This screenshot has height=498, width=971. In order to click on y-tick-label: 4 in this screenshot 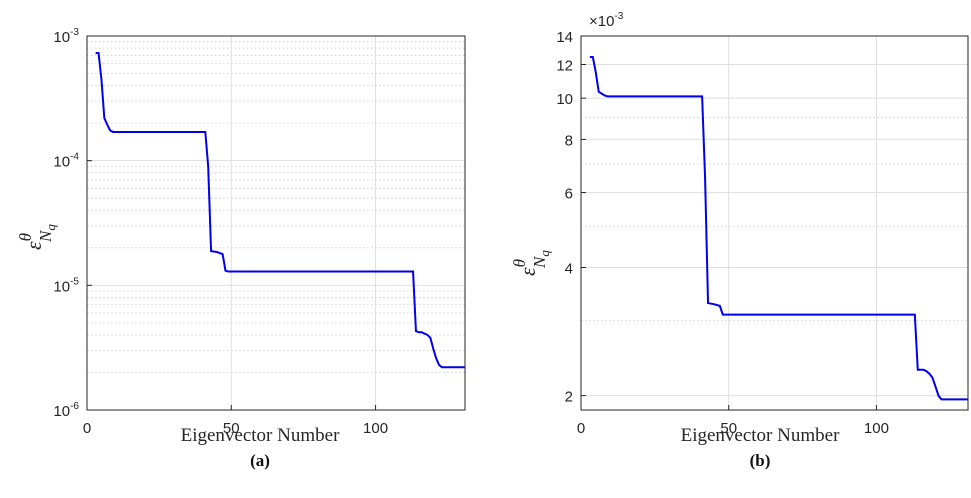, I will do `click(569, 269)`.